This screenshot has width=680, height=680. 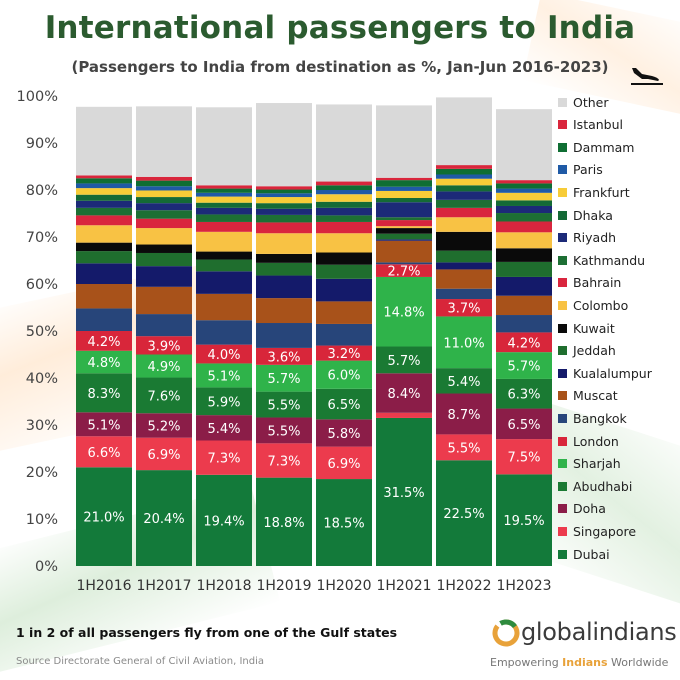 What do you see at coordinates (343, 586) in the screenshot?
I see `x-tick-label: 1H2020` at bounding box center [343, 586].